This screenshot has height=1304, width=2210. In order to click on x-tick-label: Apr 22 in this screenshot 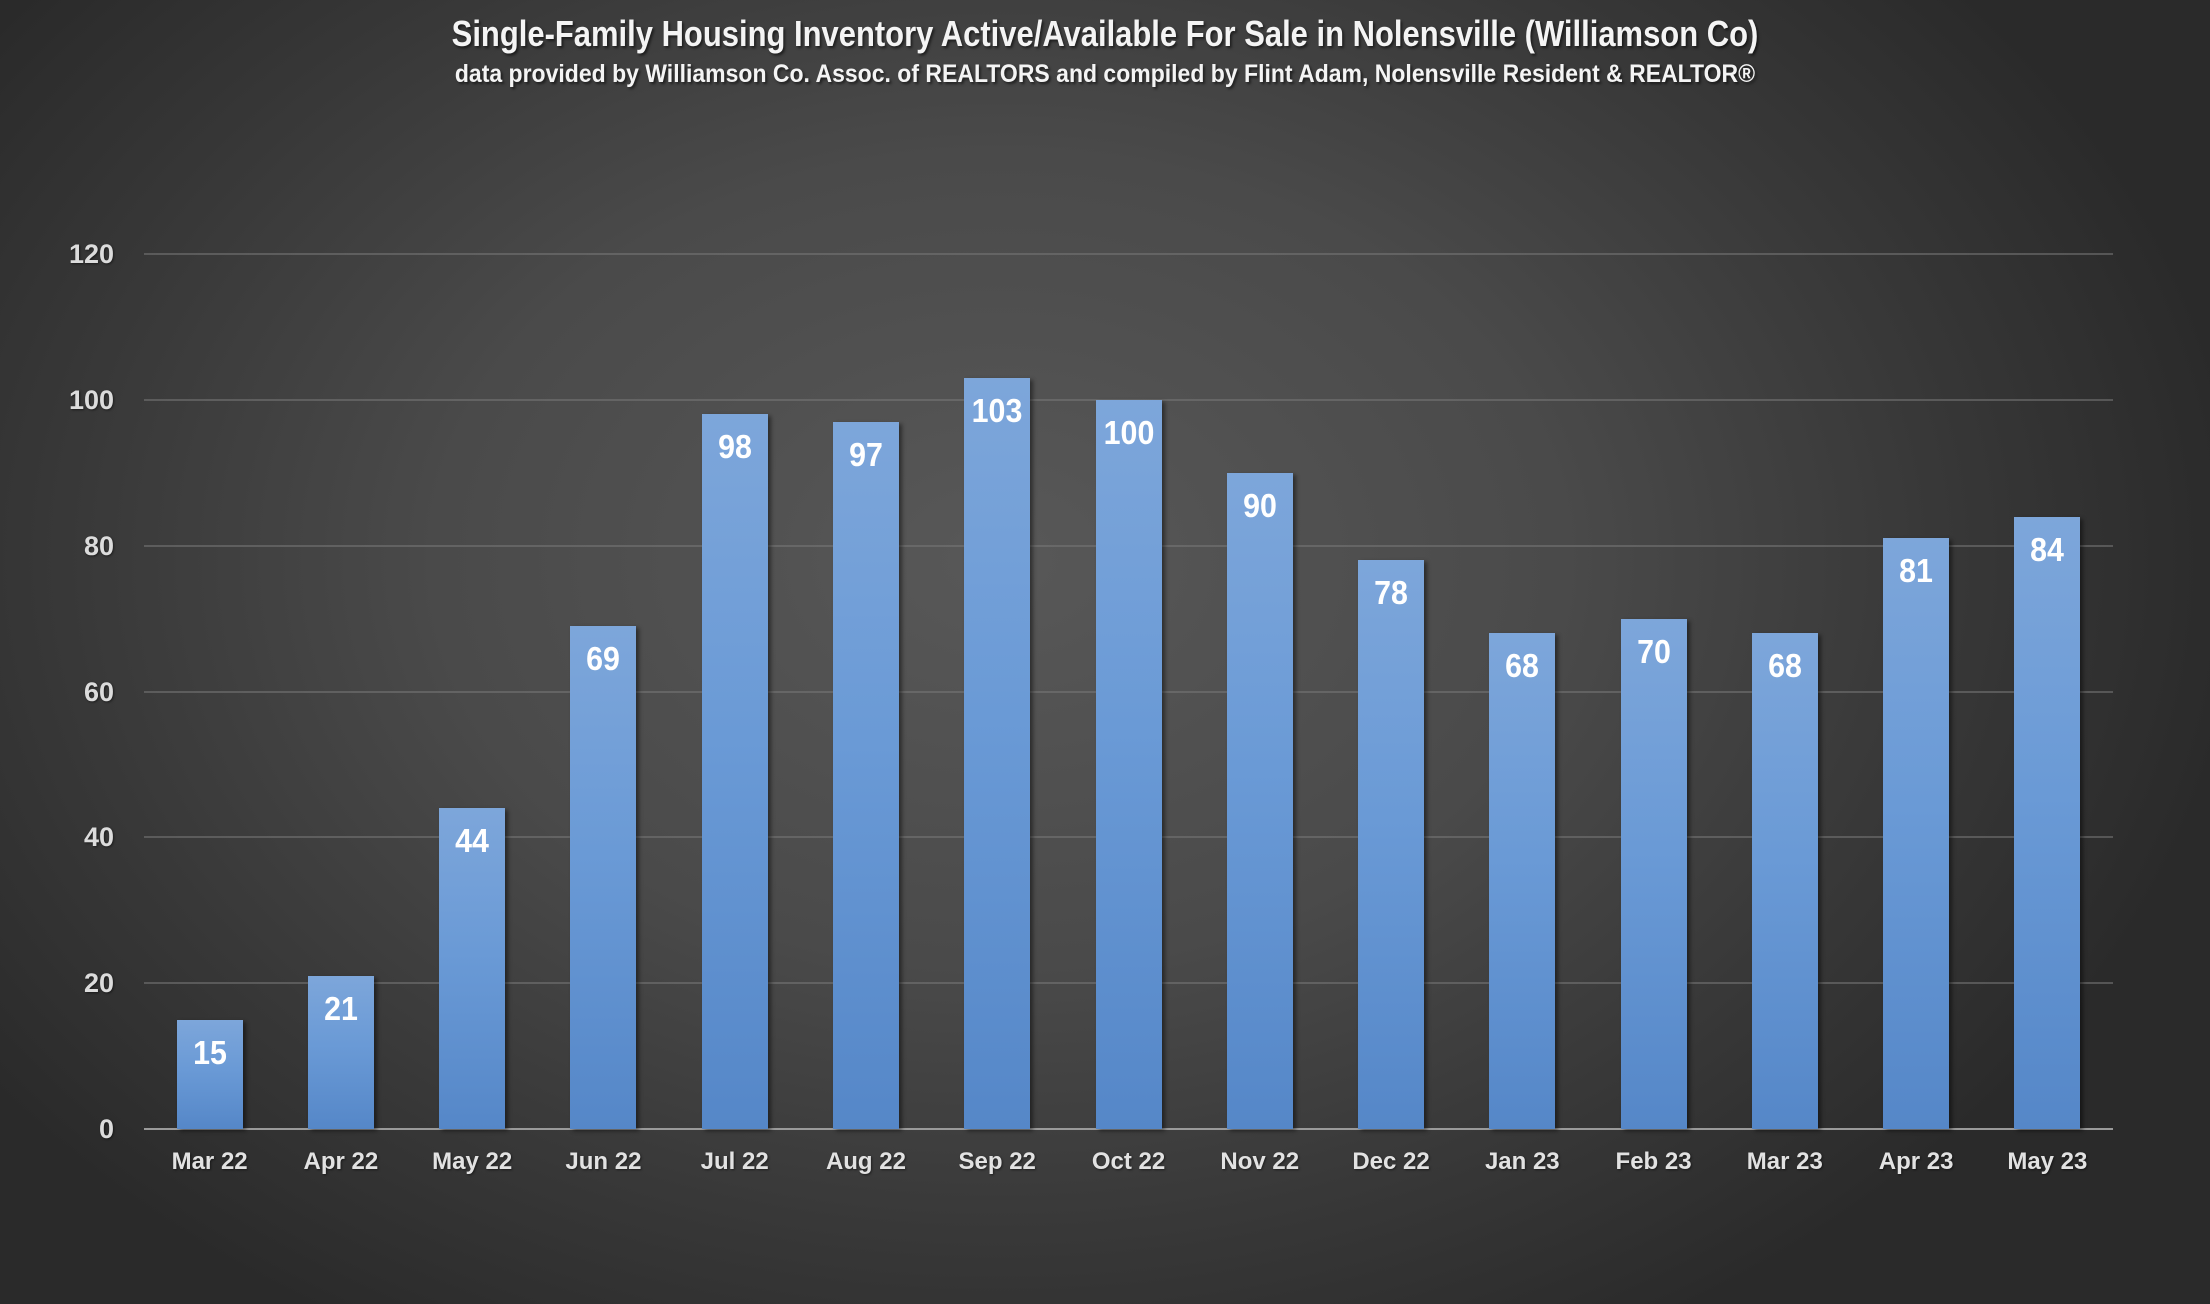, I will do `click(341, 1161)`.